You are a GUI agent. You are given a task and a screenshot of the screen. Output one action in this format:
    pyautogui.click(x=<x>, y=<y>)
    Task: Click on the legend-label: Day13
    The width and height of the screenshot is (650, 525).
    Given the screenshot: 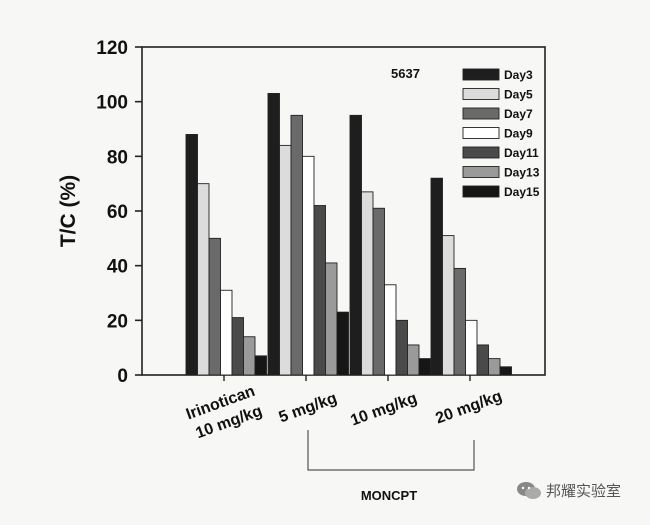 What is the action you would take?
    pyautogui.click(x=522, y=173)
    